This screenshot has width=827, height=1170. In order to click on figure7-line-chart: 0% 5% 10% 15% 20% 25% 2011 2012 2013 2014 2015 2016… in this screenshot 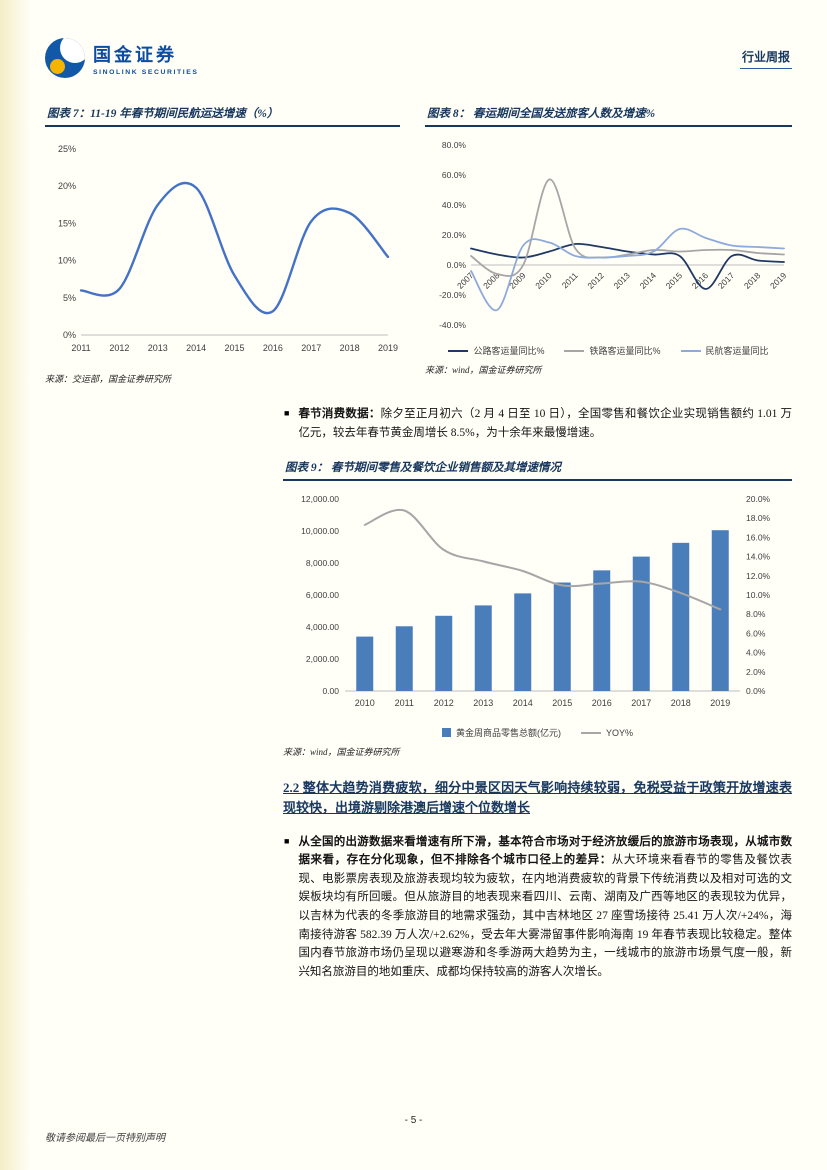, I will do `click(228, 248)`.